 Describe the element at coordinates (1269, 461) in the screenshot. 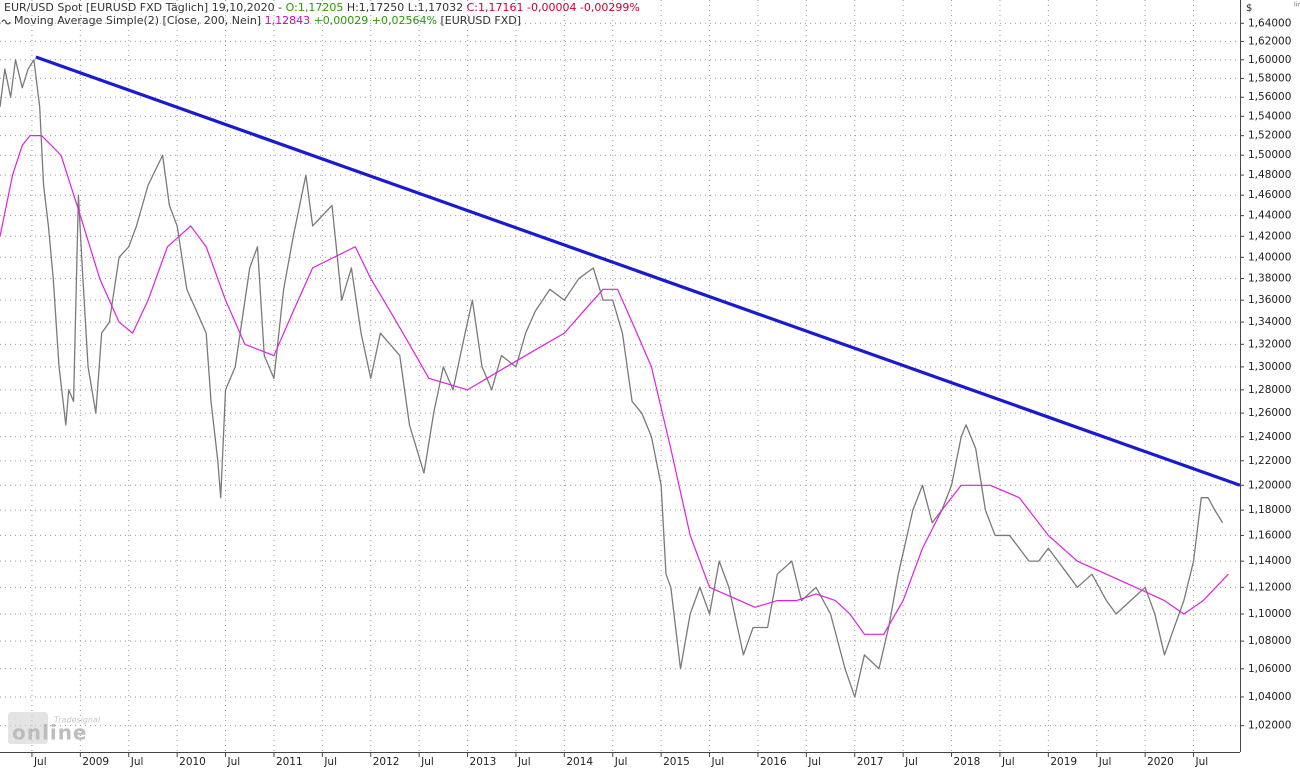

I see `y-tick-label: 1,22000` at that location.